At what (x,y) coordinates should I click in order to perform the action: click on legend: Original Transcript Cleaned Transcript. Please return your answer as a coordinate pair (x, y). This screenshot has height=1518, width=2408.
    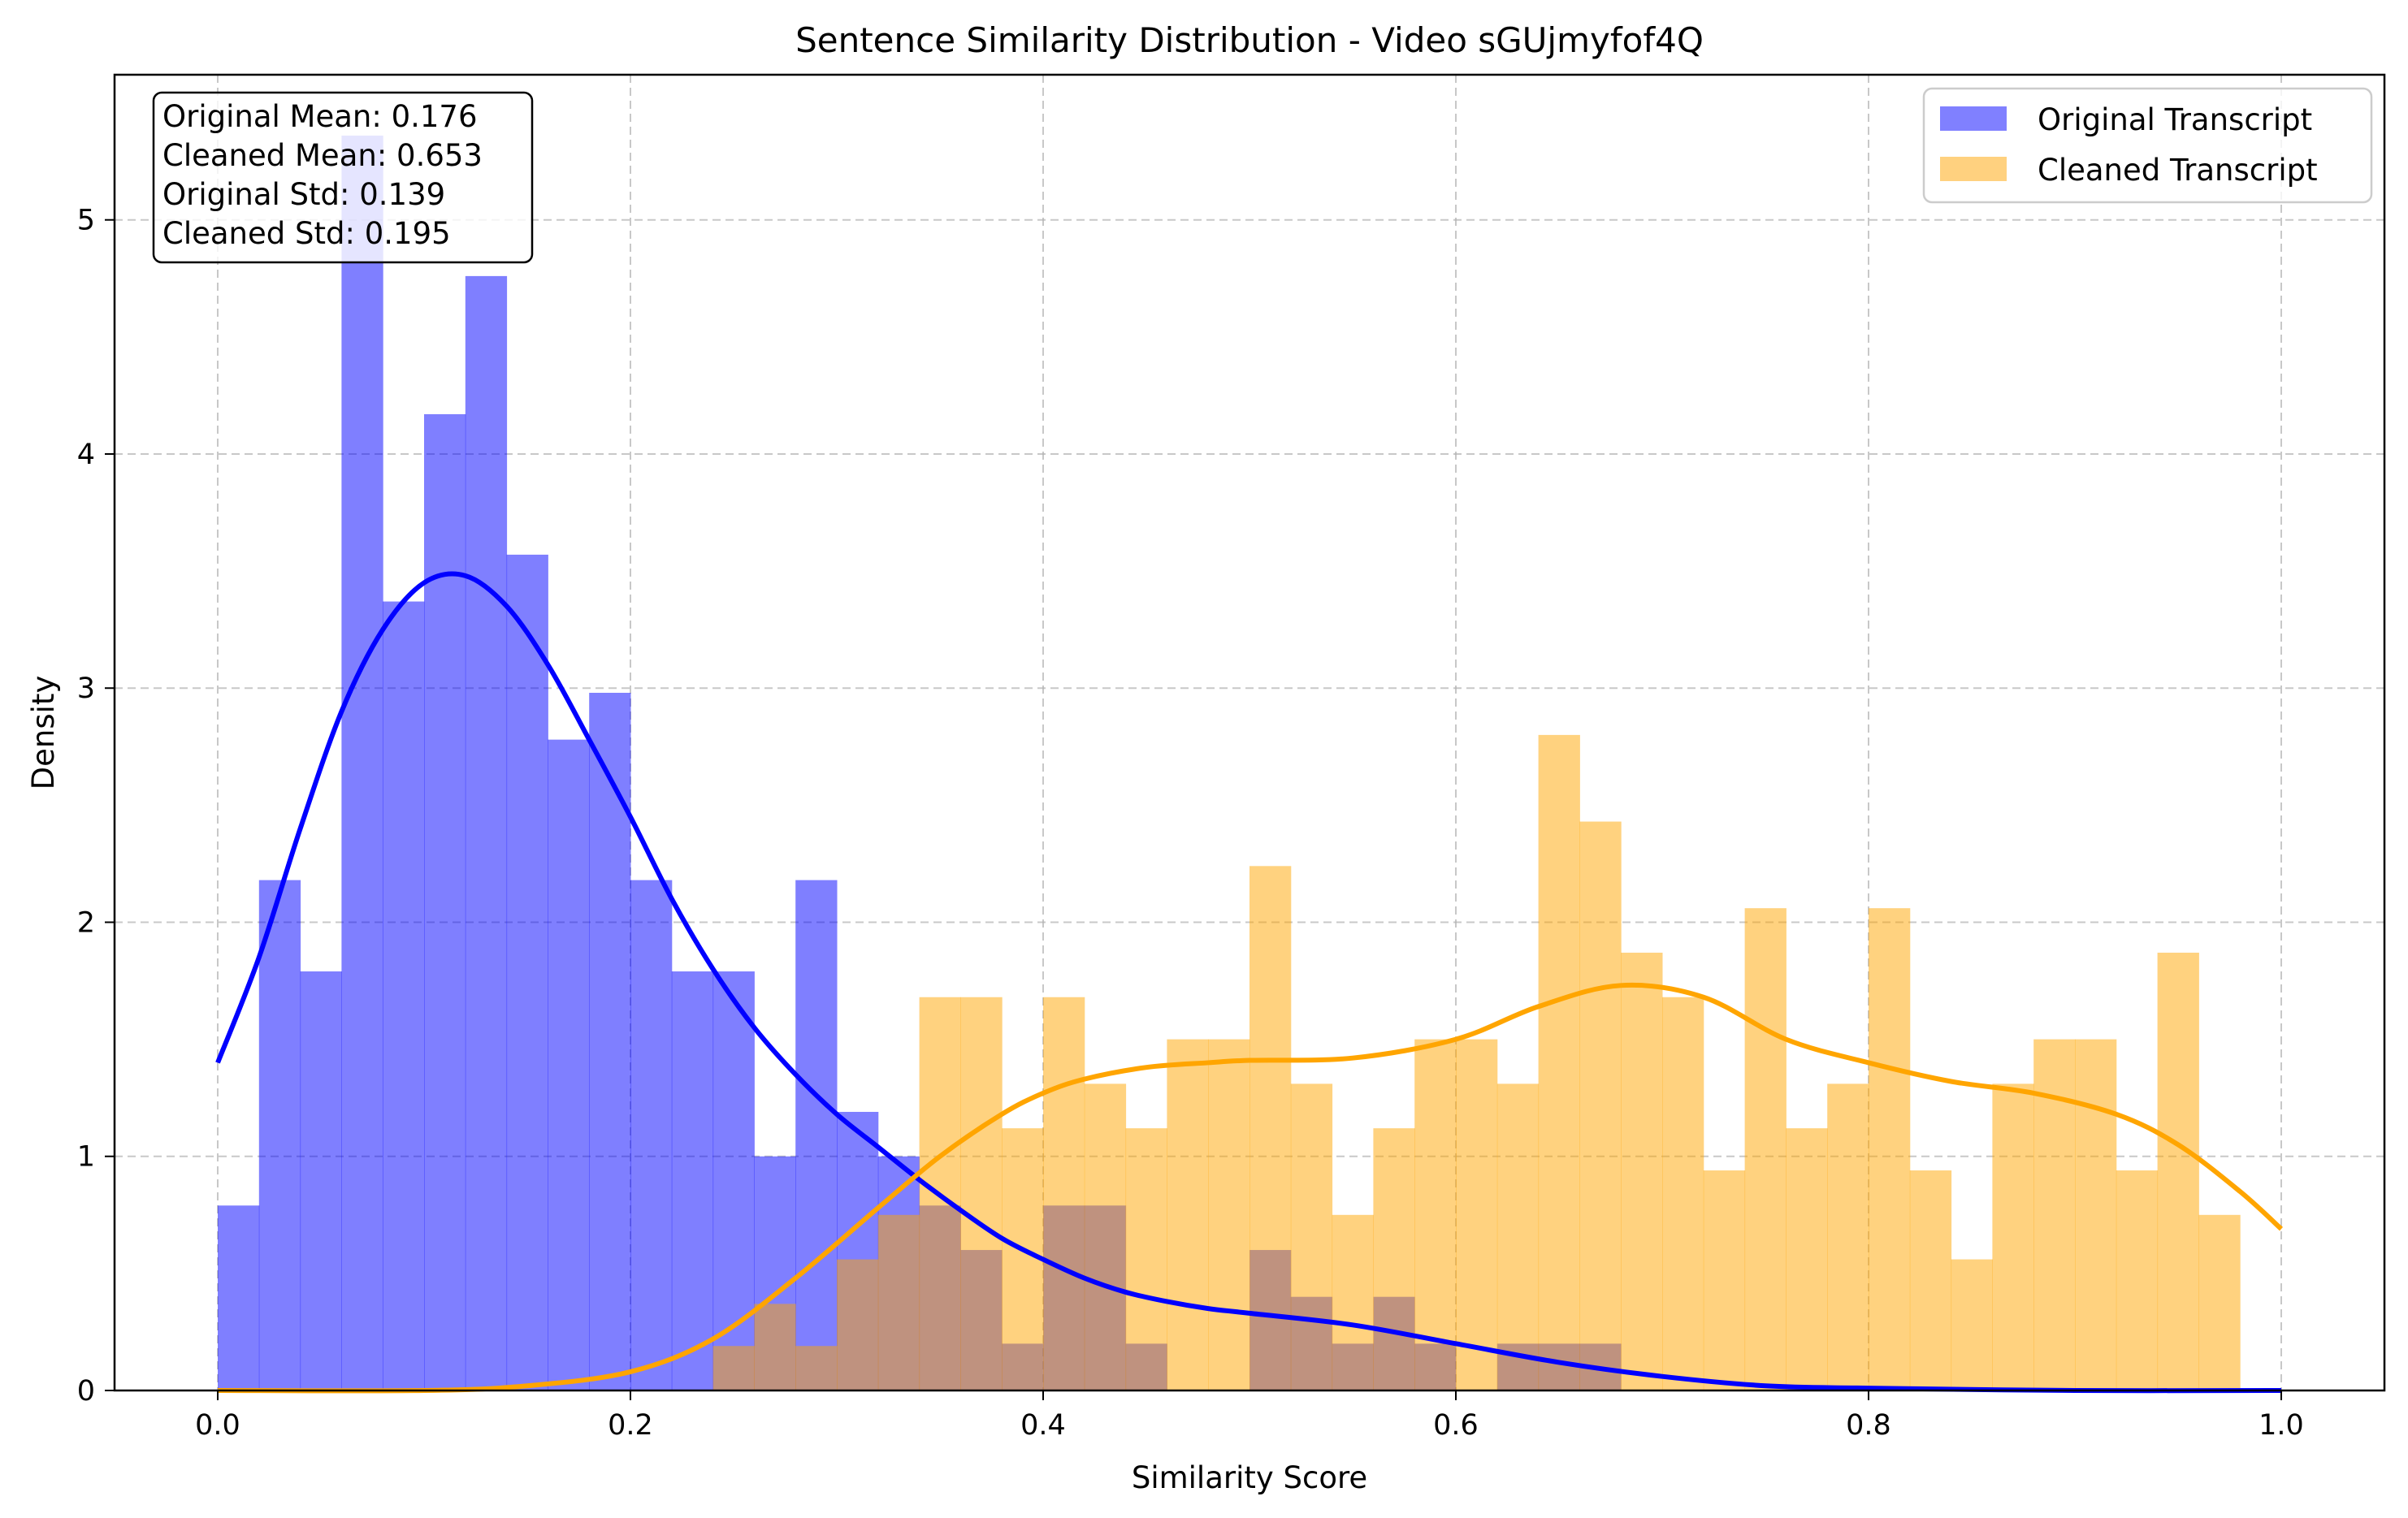
    Looking at the image, I should click on (2147, 145).